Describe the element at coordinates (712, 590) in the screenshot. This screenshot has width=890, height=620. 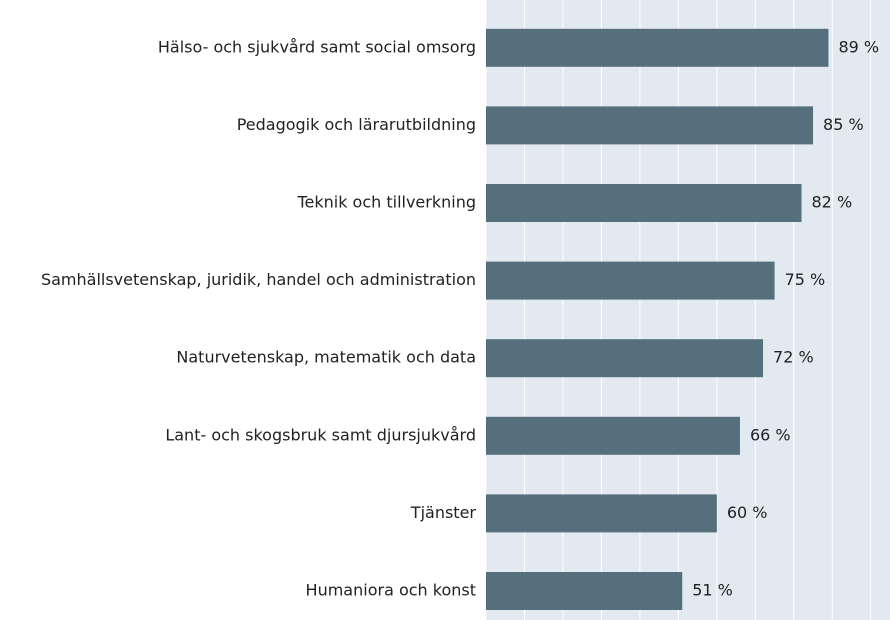
I see `value-label: 51 %` at that location.